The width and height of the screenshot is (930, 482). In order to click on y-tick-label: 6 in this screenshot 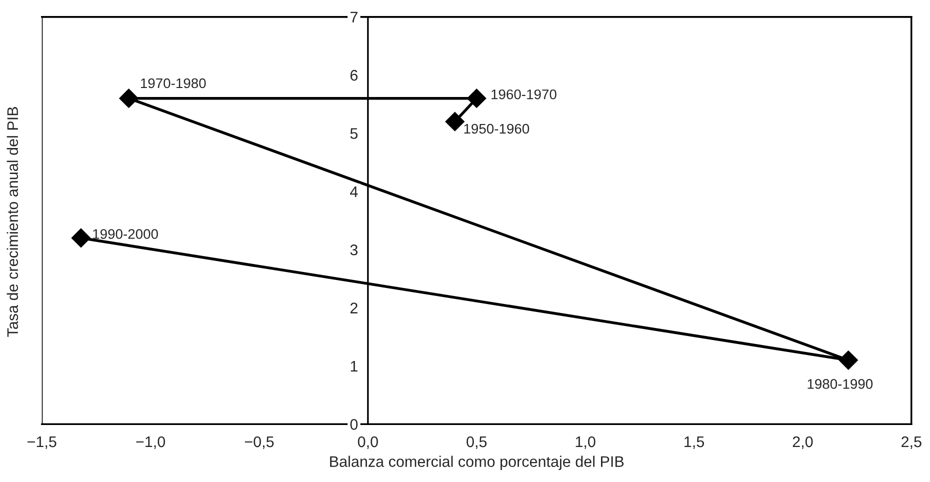, I will do `click(354, 75)`.